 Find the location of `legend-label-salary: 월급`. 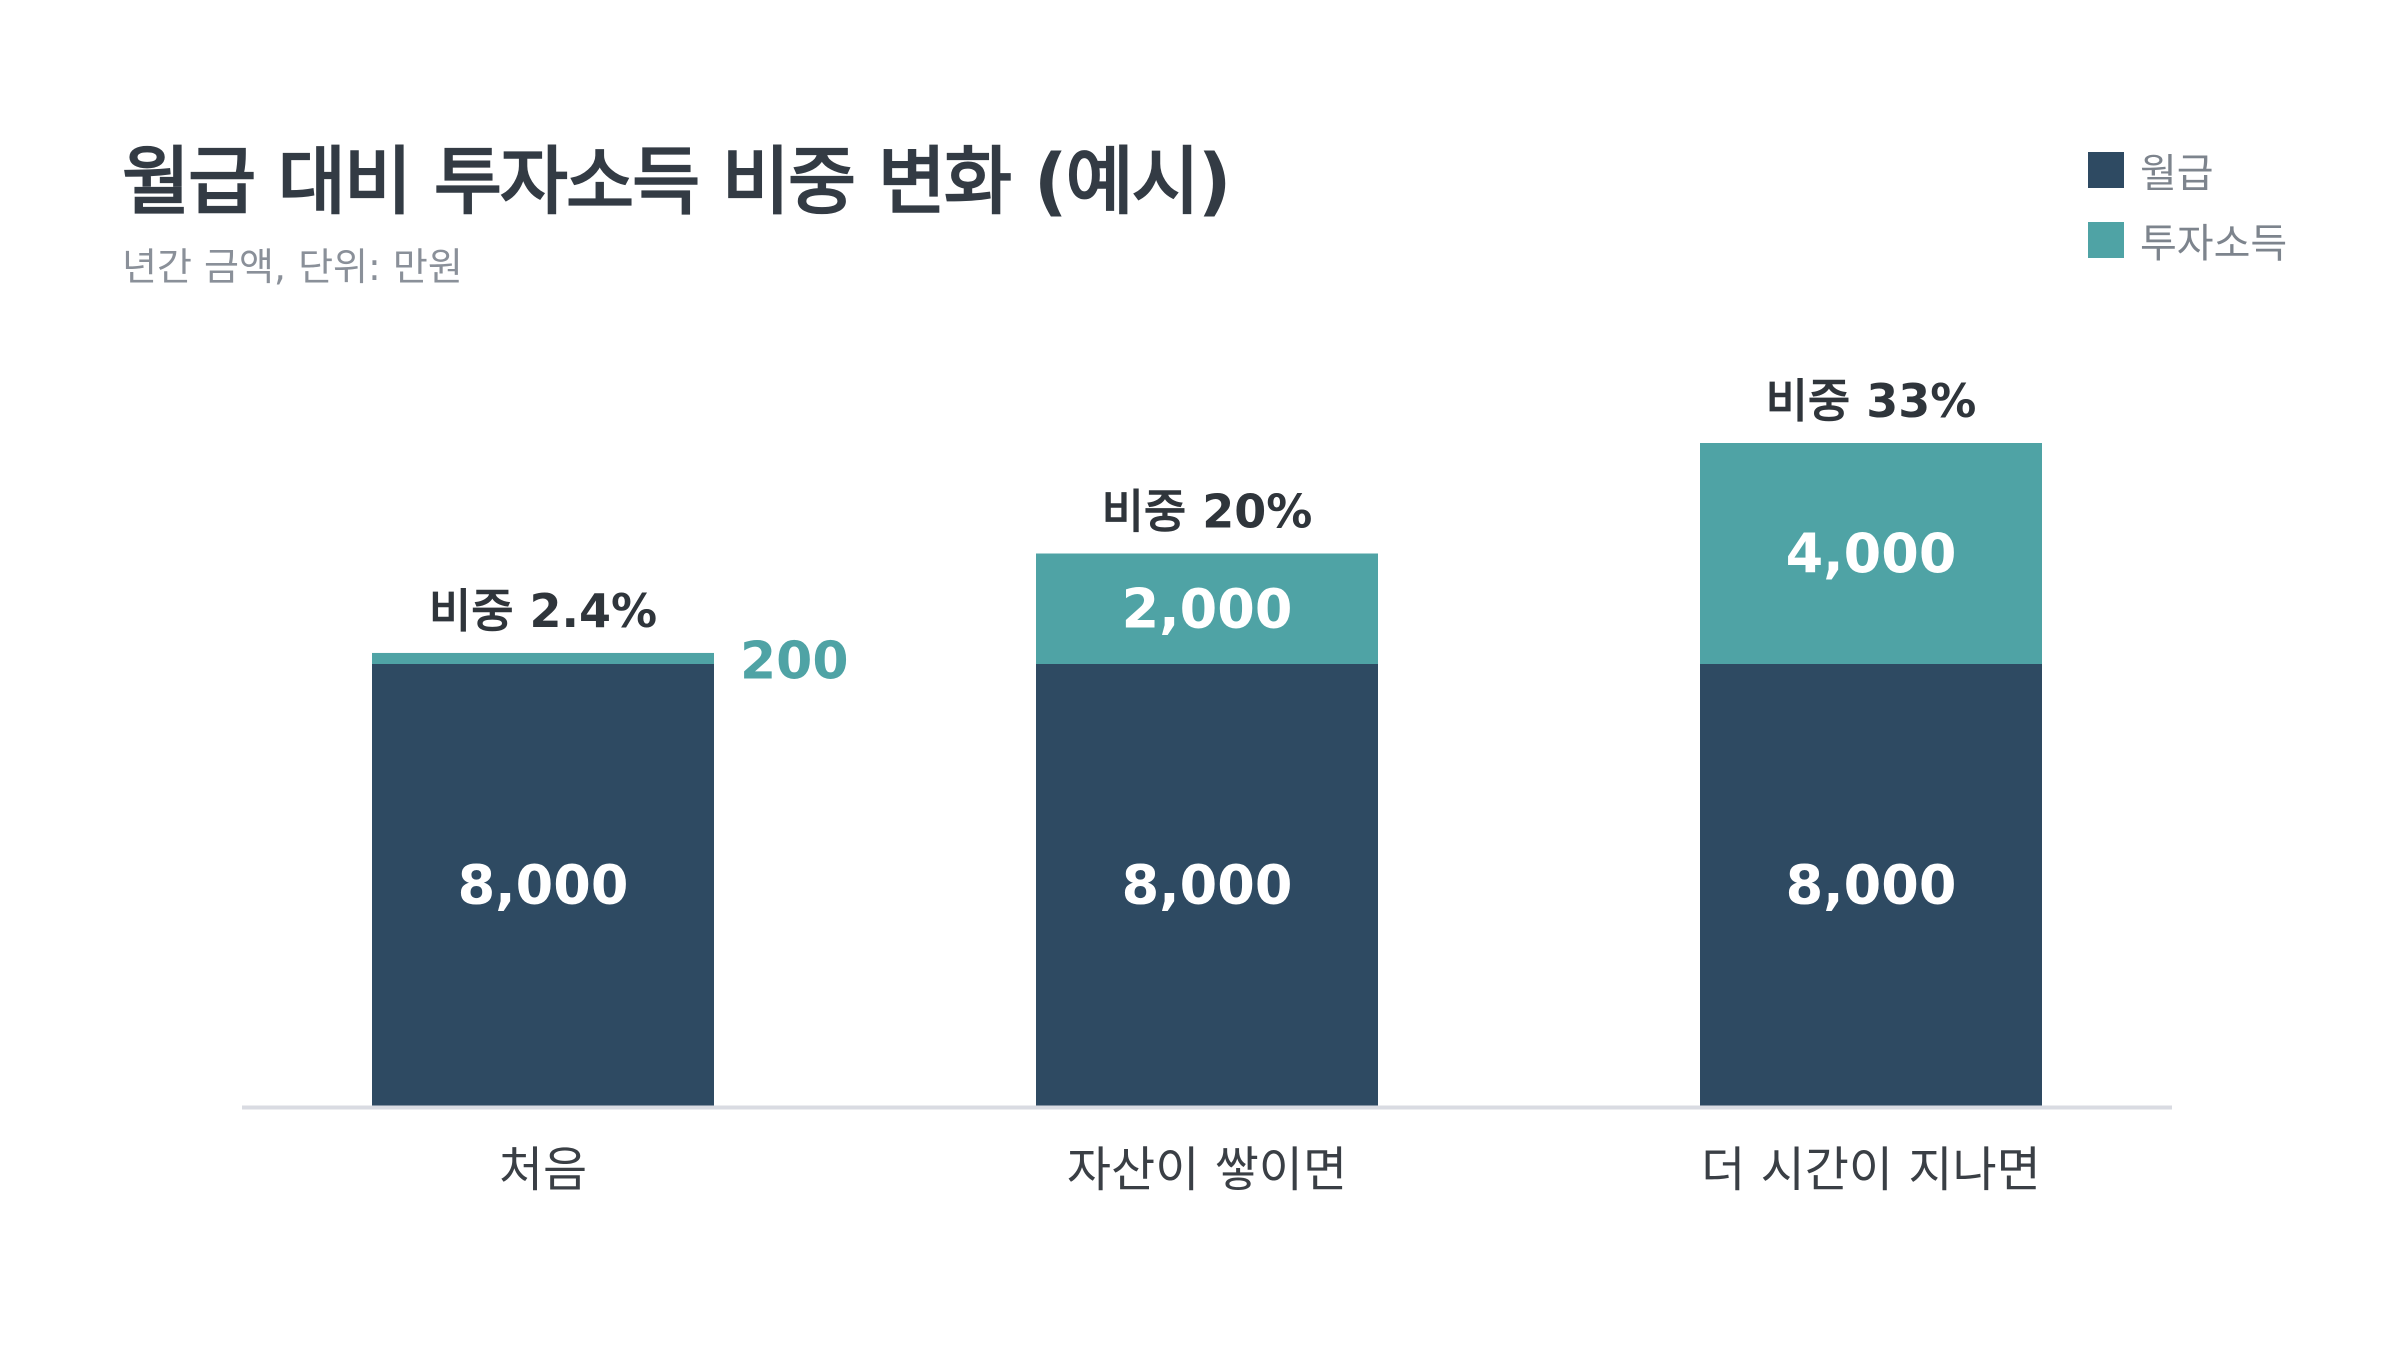

legend-label-salary: 월급 is located at coordinates (2177, 174).